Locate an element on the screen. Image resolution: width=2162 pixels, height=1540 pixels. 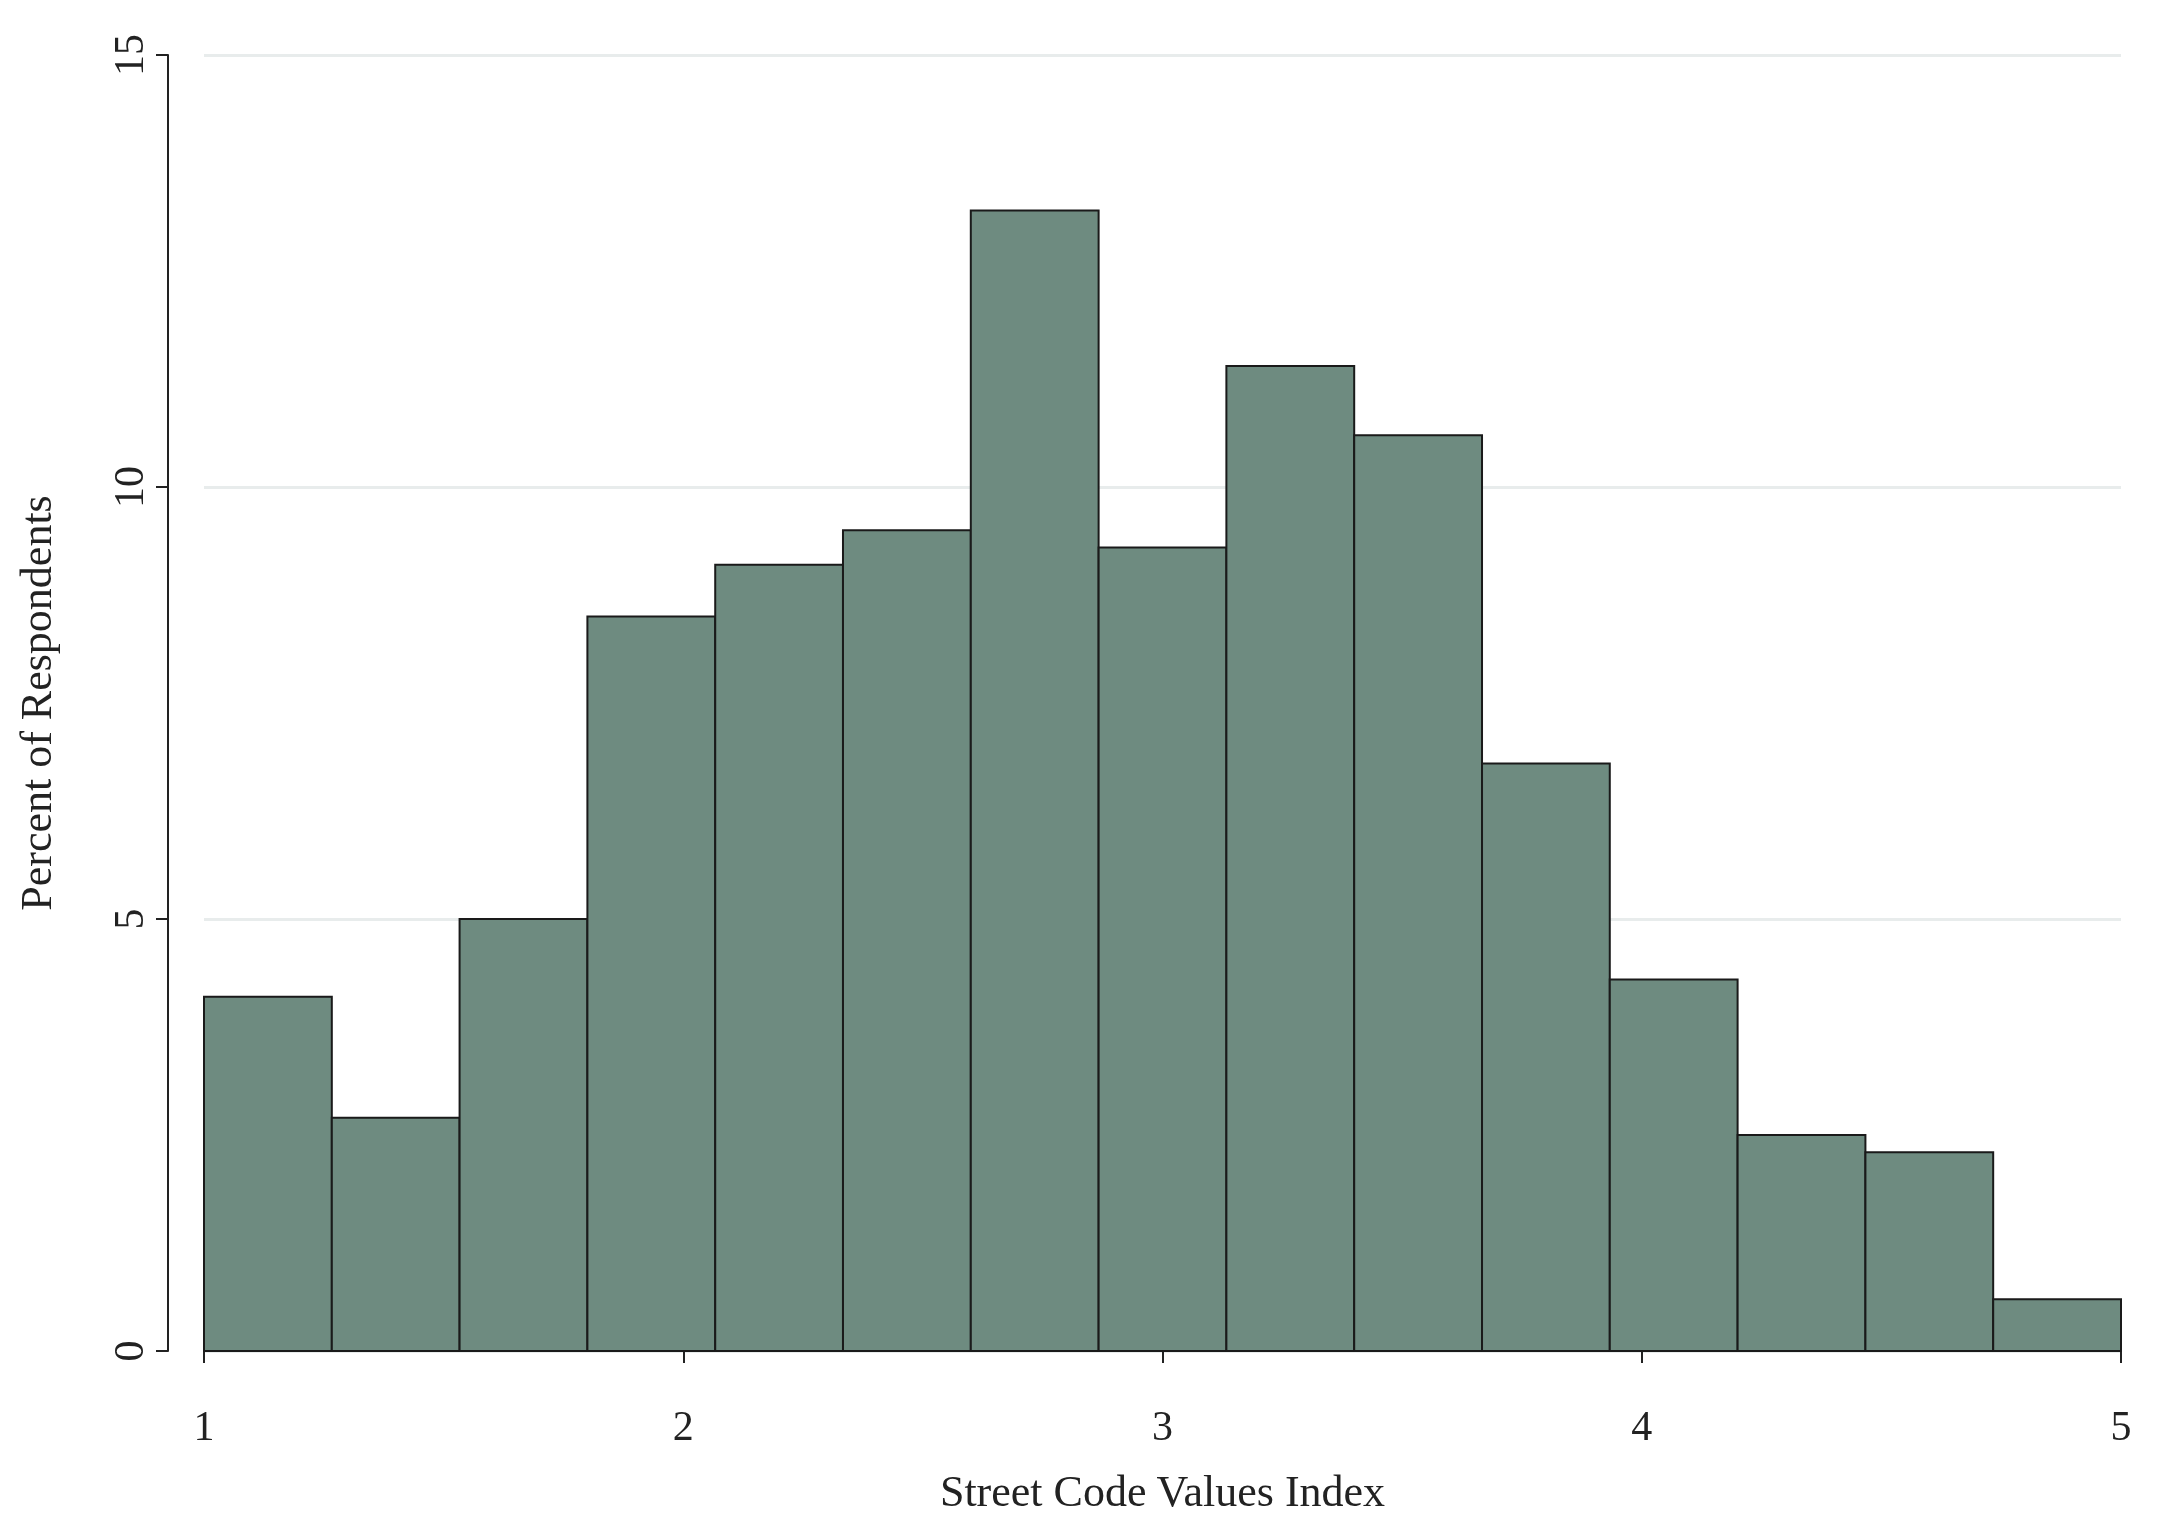
x-tick-label: 4 is located at coordinates (1642, 1426).